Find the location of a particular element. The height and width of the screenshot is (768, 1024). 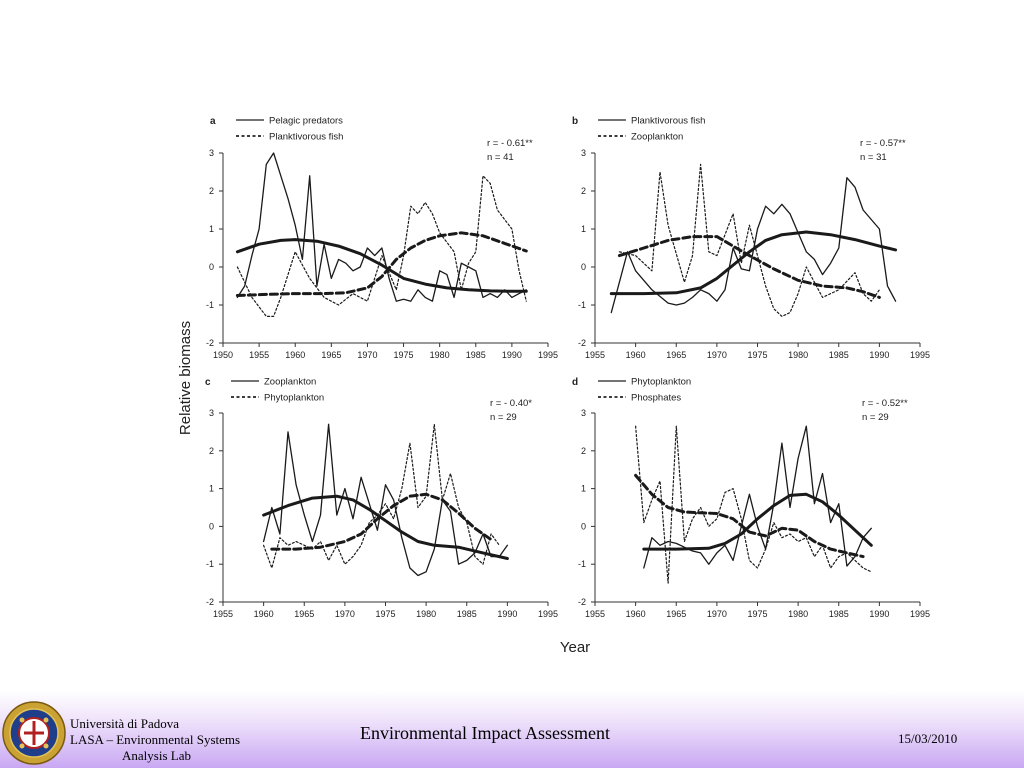

stat-n: n = 41 is located at coordinates (500, 157).